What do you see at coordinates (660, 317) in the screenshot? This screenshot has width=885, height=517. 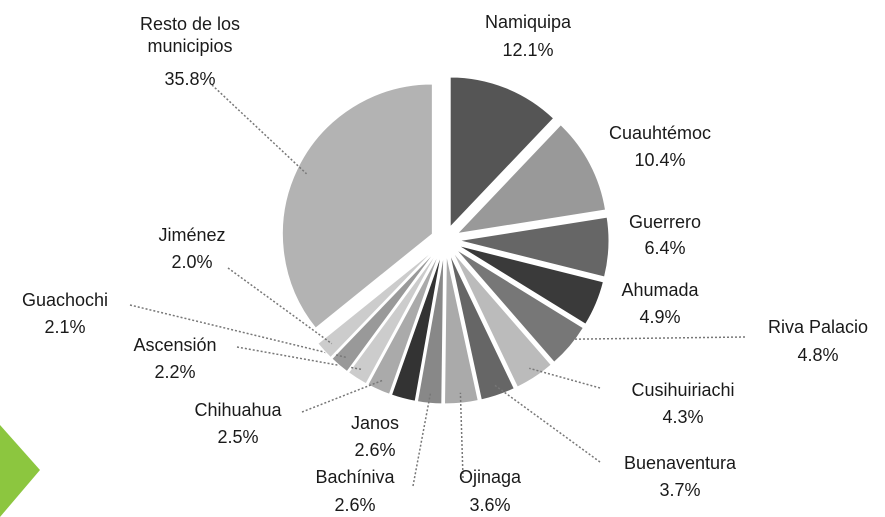 I see `slice-value-label: 4.9%` at bounding box center [660, 317].